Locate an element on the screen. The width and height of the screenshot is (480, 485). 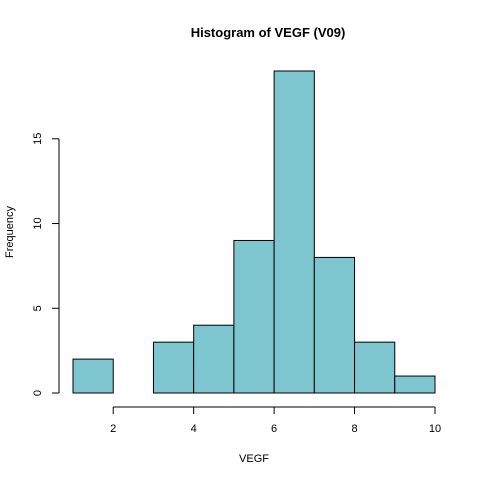
y-tick-label: 0 is located at coordinates (38, 393).